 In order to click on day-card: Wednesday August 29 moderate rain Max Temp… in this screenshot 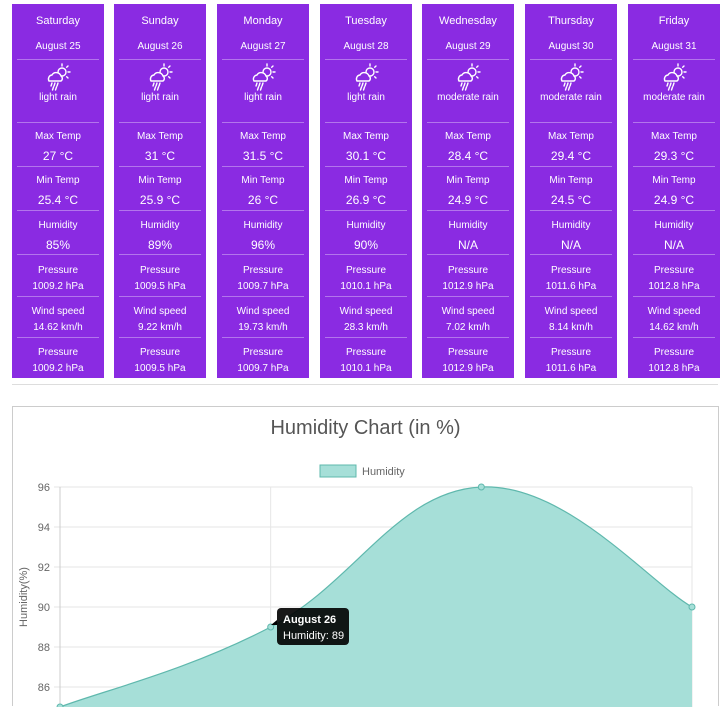, I will do `click(468, 191)`.